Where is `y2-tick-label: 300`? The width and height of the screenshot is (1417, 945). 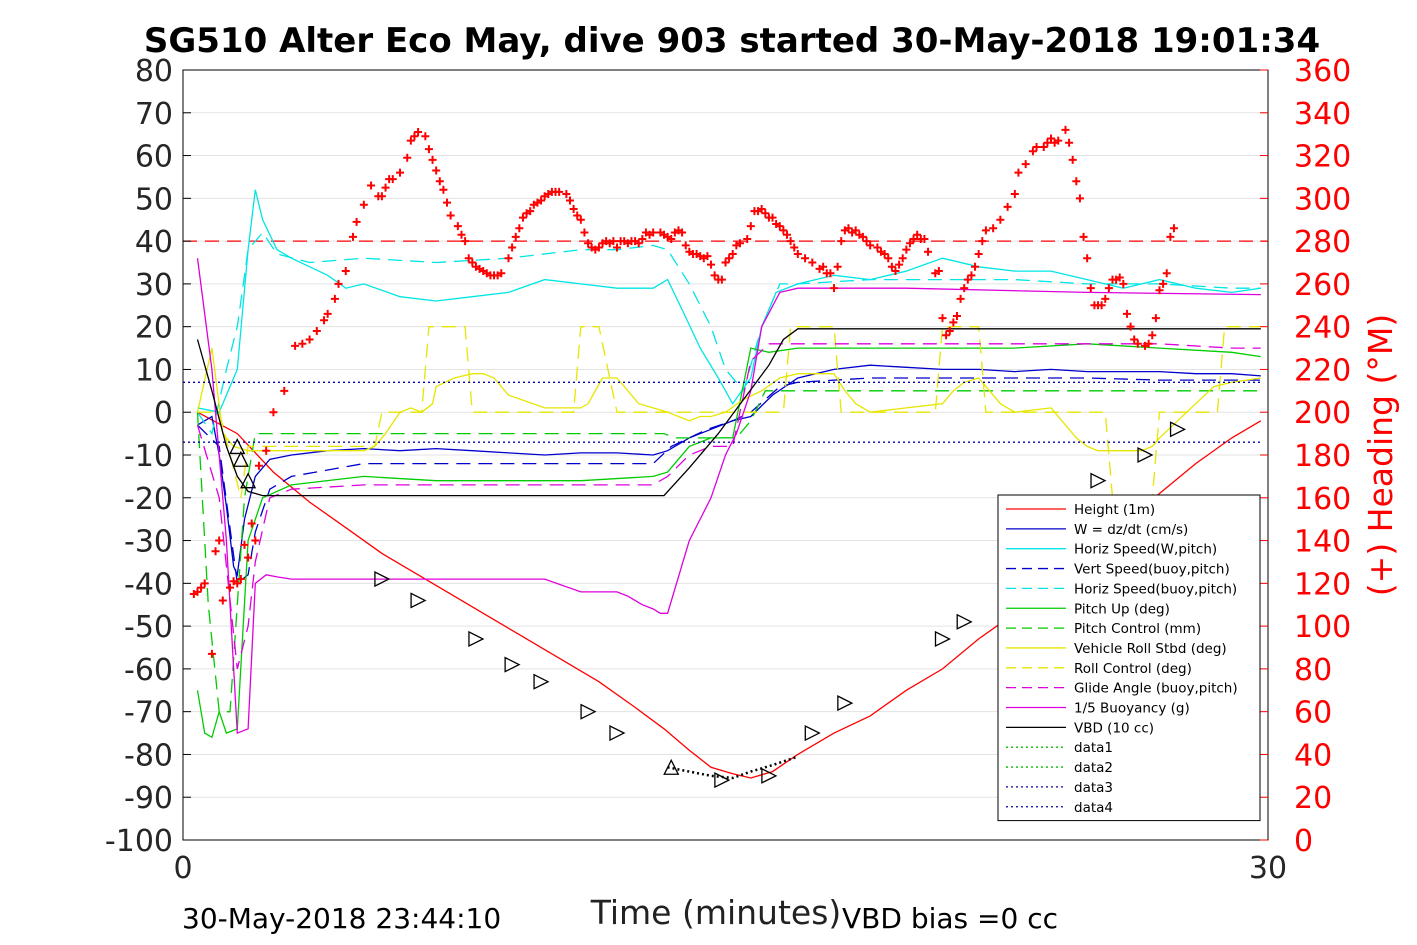
y2-tick-label: 300 is located at coordinates (1322, 199).